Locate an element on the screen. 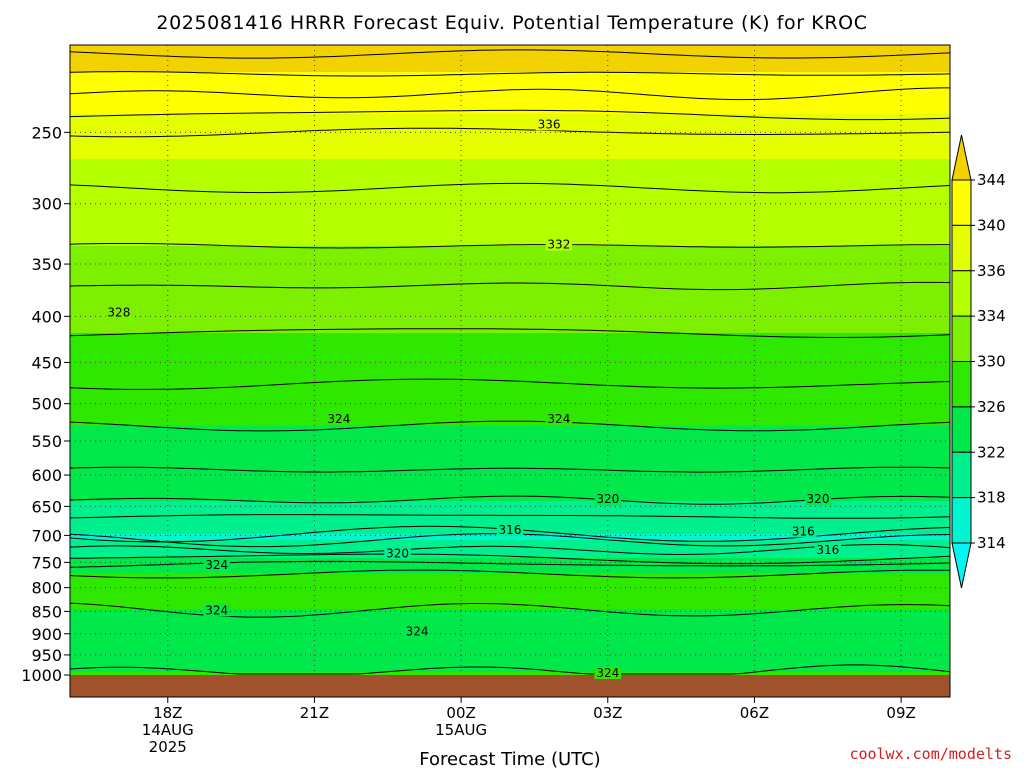  credit-text: coolwx.com/modelts is located at coordinates (930, 754).